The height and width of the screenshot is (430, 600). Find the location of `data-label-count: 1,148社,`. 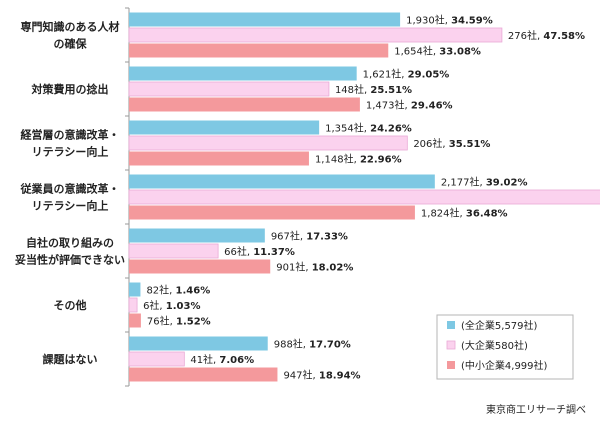

data-label-count: 1,148社, is located at coordinates (337, 159).